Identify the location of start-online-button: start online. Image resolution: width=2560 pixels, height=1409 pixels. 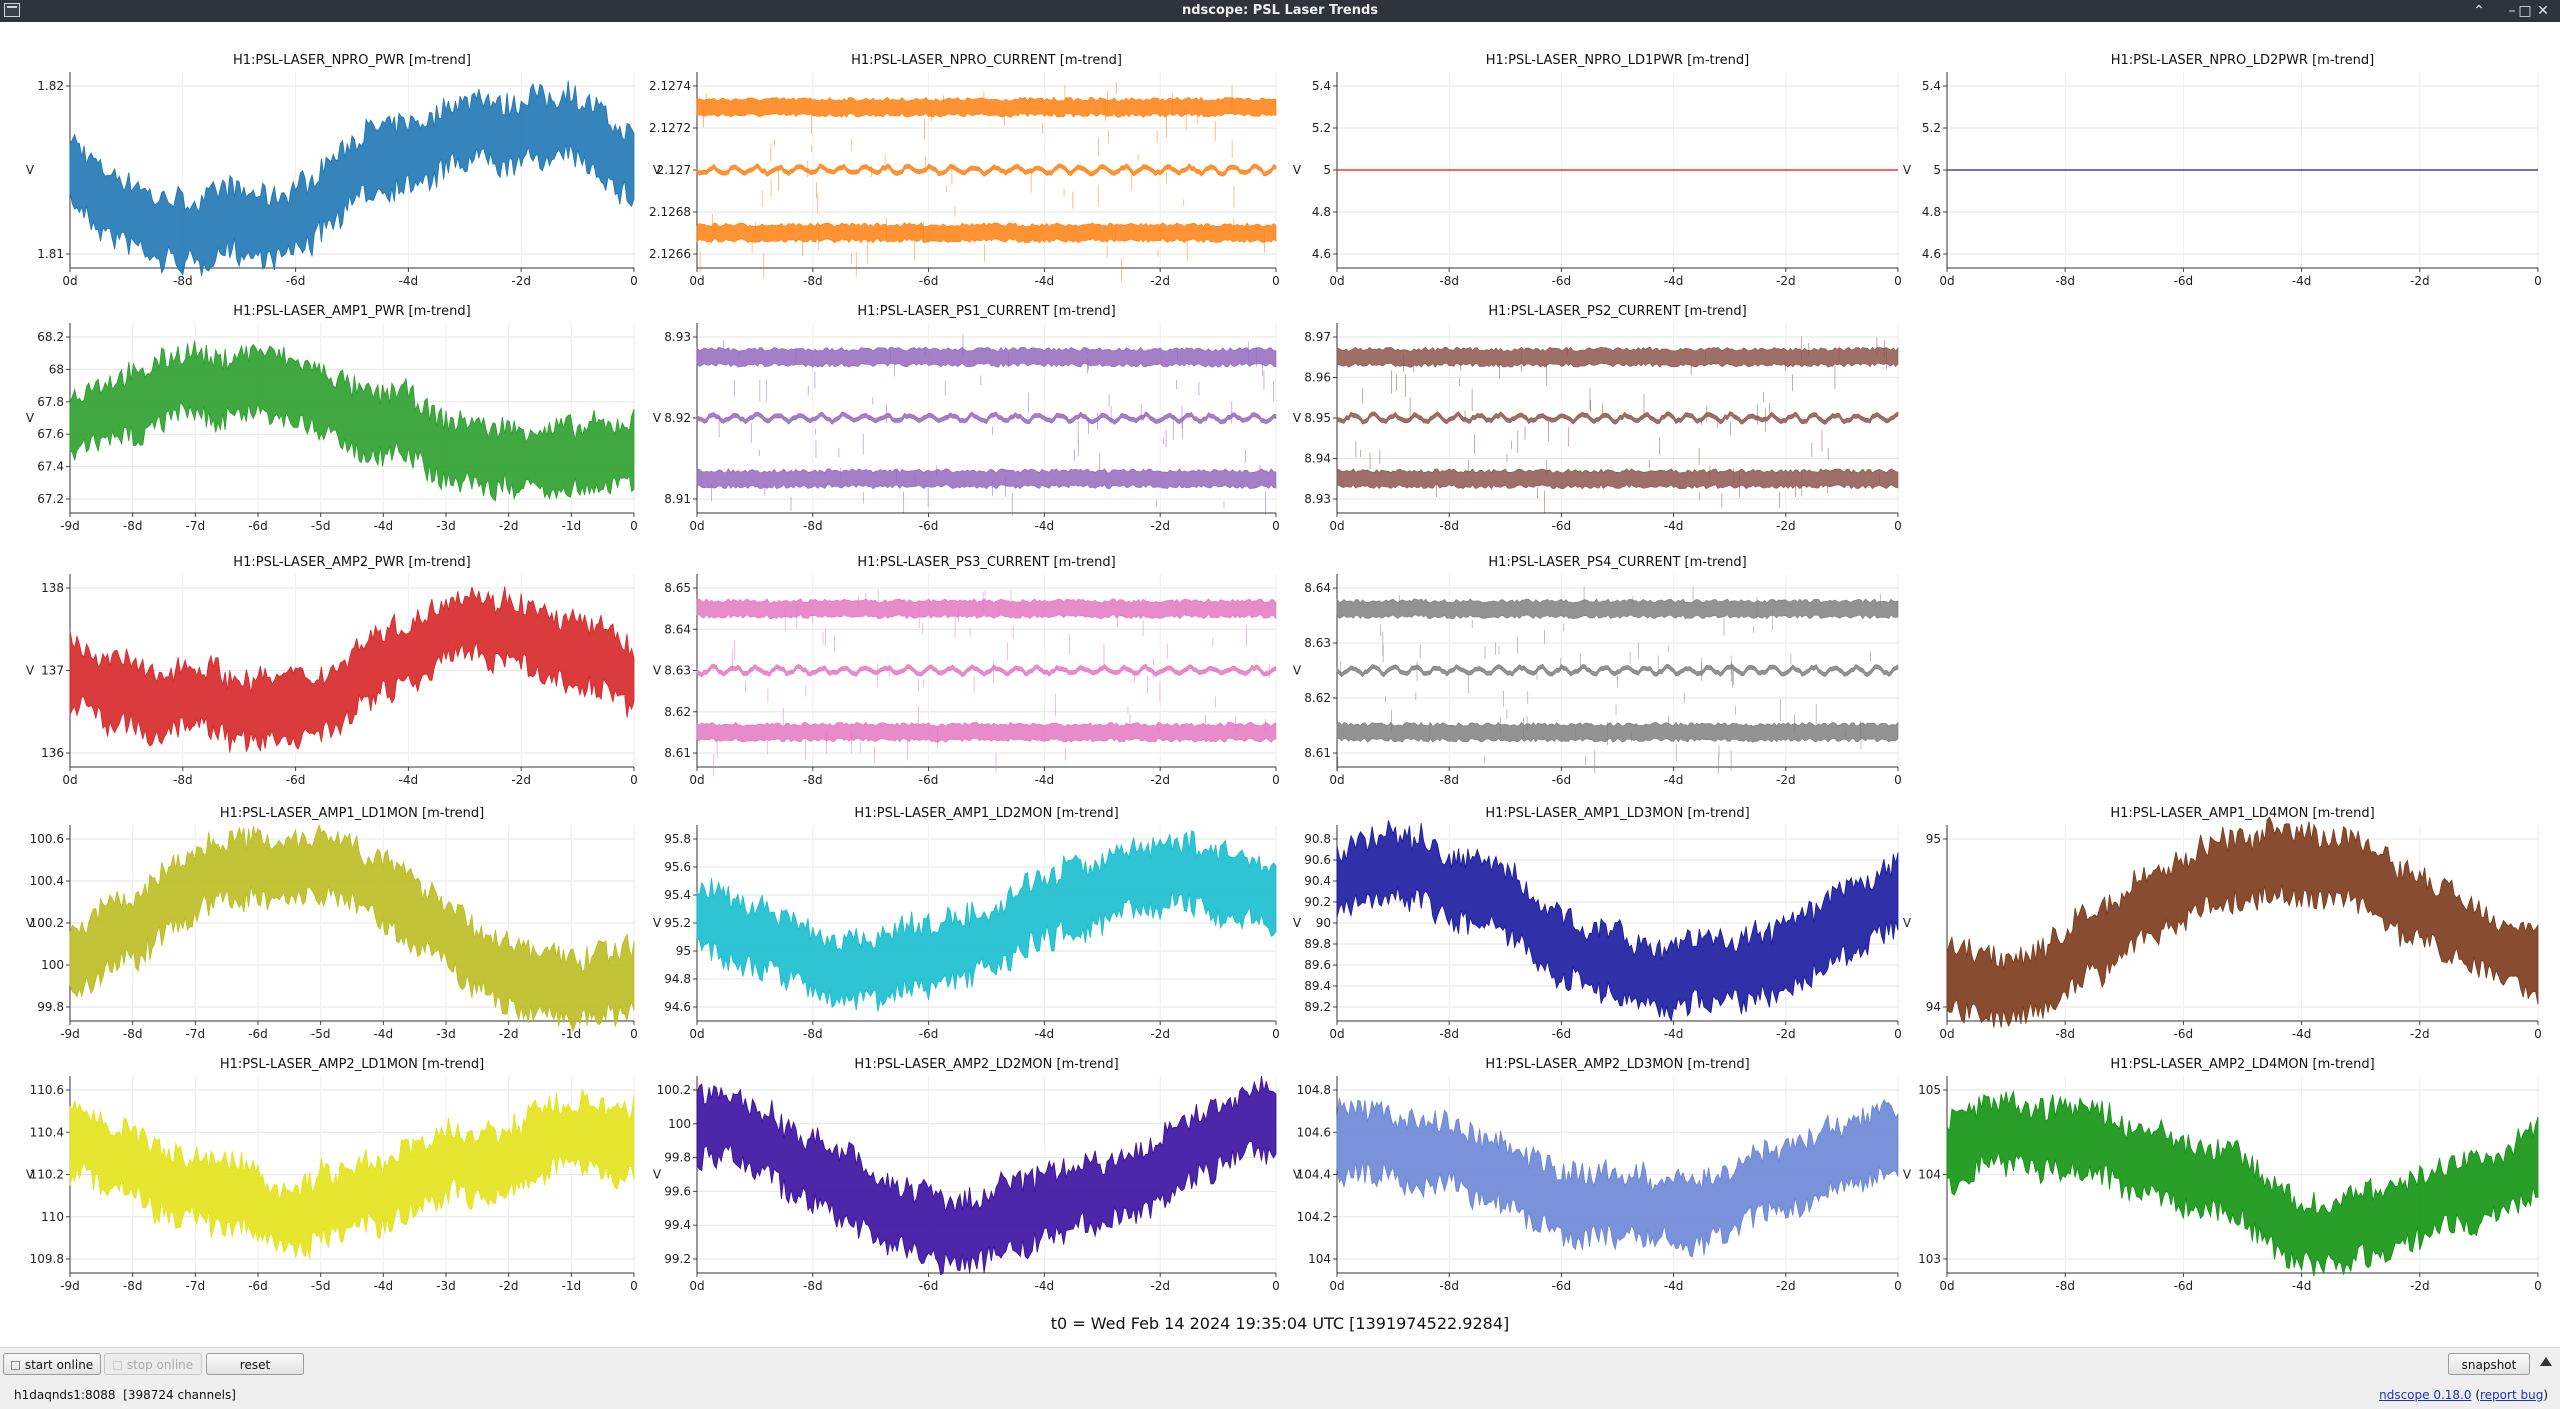
(52, 1364).